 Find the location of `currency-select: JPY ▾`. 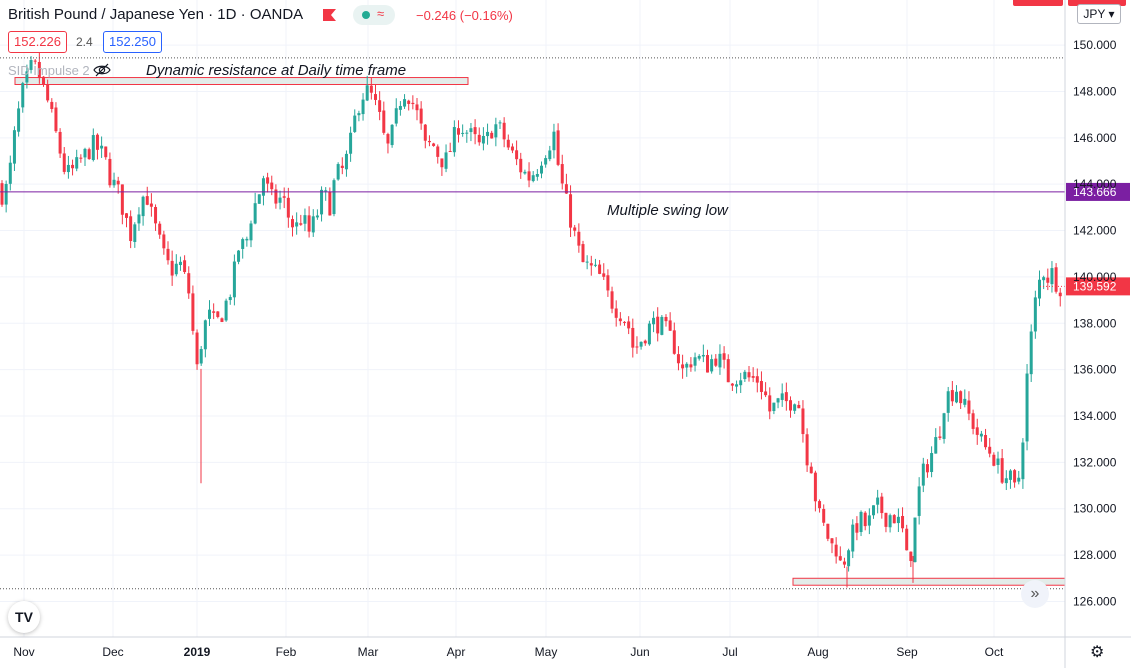

currency-select: JPY ▾ is located at coordinates (1099, 14).